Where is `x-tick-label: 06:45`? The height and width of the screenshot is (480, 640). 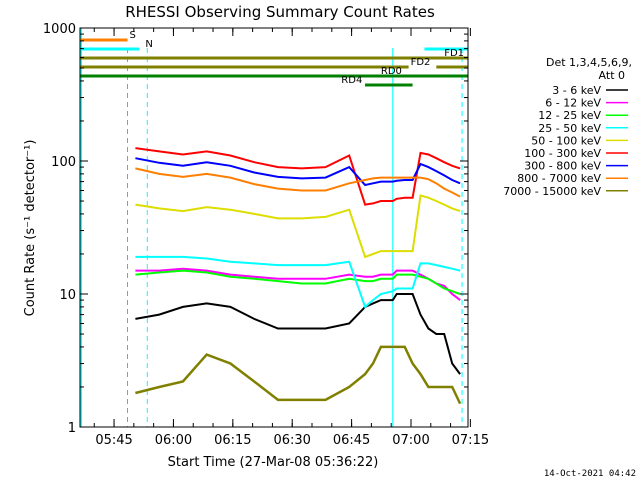
x-tick-label: 06:45 is located at coordinates (351, 440).